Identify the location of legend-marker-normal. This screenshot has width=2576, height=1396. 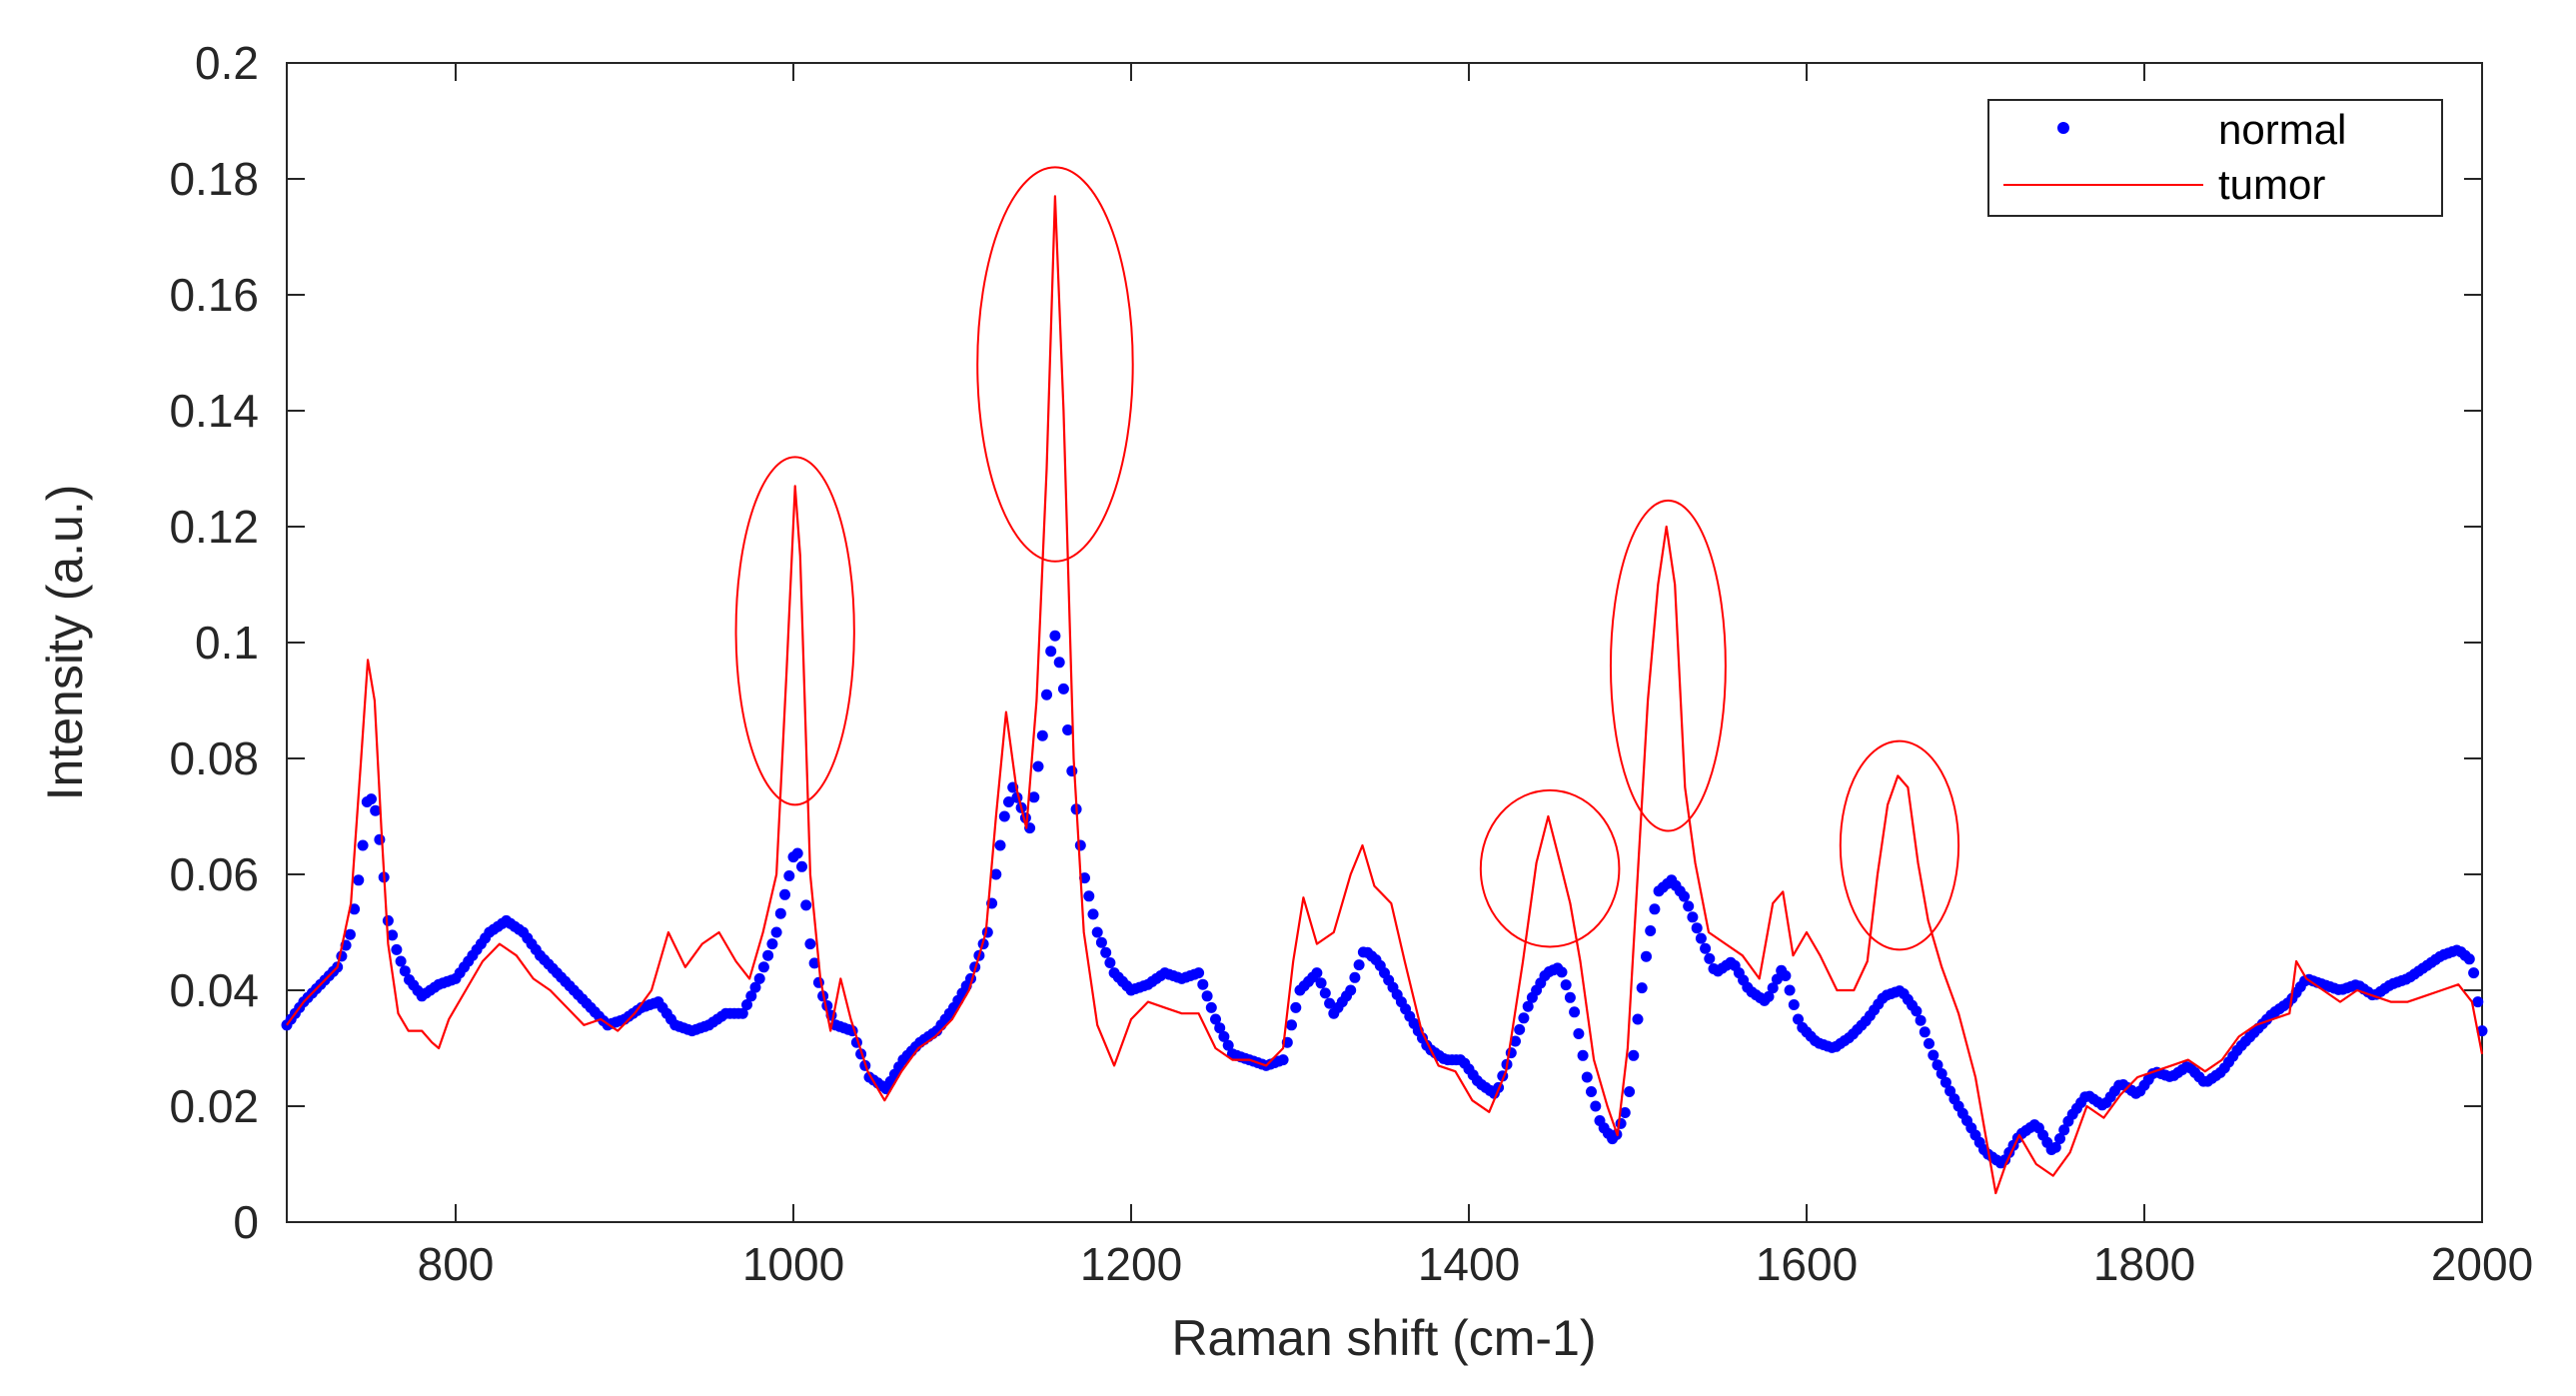
(2063, 128).